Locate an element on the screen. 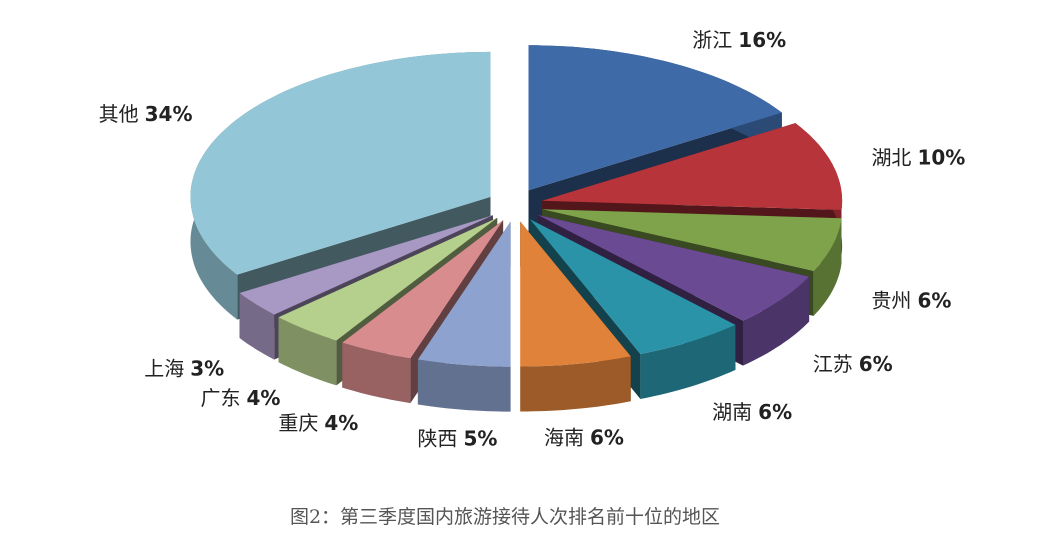 The height and width of the screenshot is (535, 1041). category-label: 陕西 is located at coordinates (437, 438).